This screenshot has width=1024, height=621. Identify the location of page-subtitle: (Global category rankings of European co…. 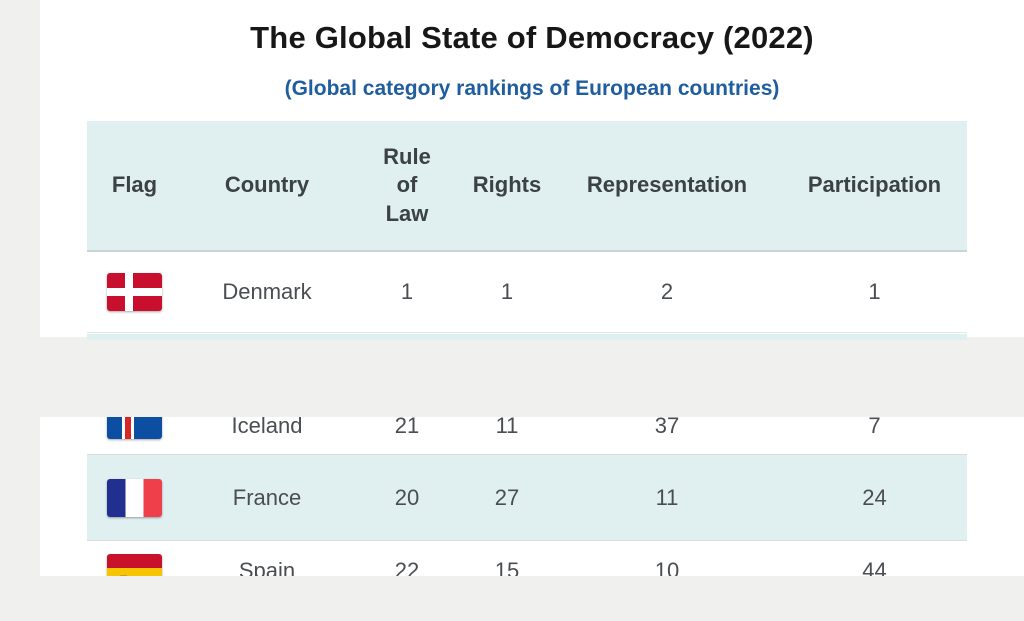
(532, 88).